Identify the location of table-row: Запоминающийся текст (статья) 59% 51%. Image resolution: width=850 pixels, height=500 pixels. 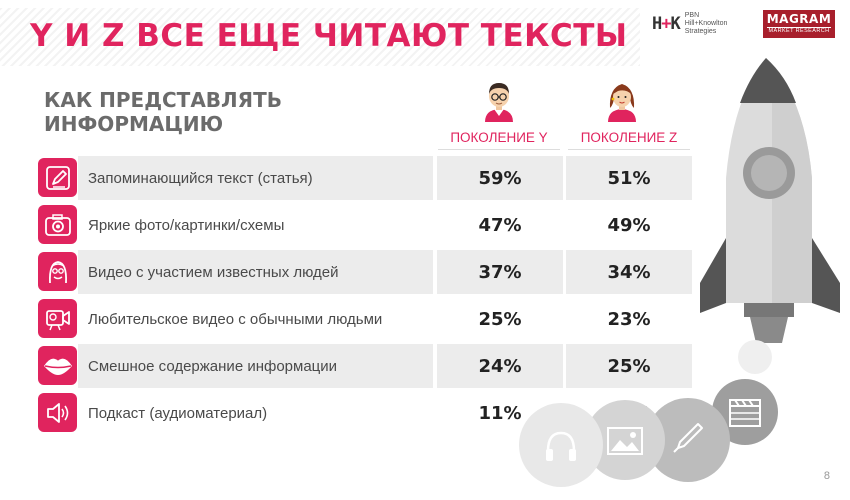
(366, 178).